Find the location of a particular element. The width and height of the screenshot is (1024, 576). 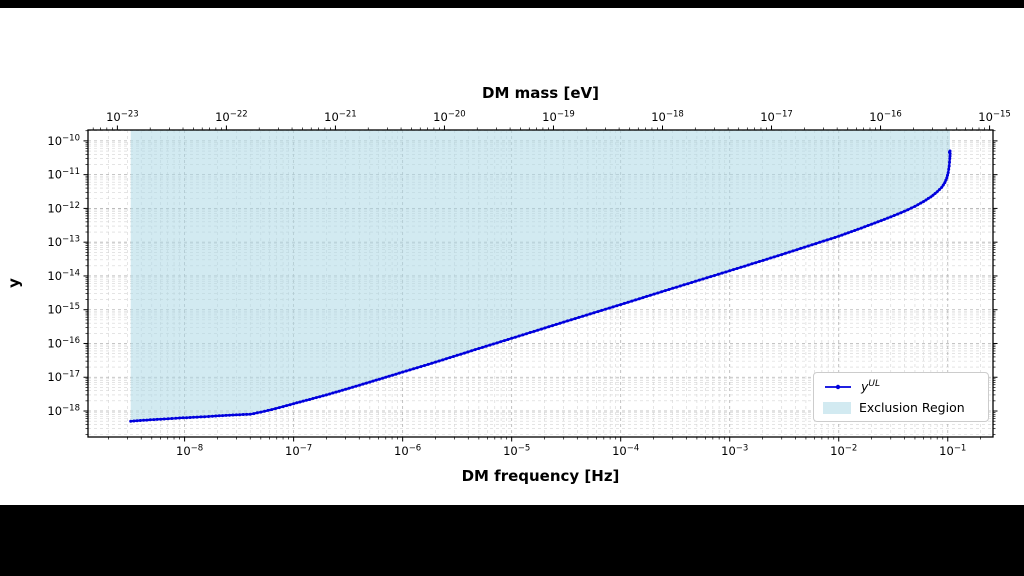

tick-label: 10⁻⁷ is located at coordinates (298, 451).